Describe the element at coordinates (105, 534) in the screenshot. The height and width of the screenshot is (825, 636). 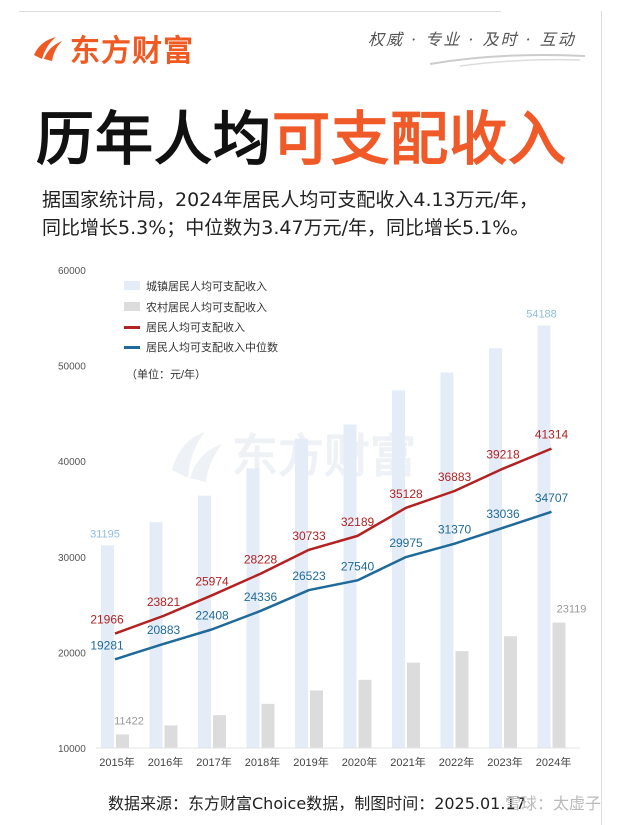
I see `urban-bar-label: 31195` at that location.